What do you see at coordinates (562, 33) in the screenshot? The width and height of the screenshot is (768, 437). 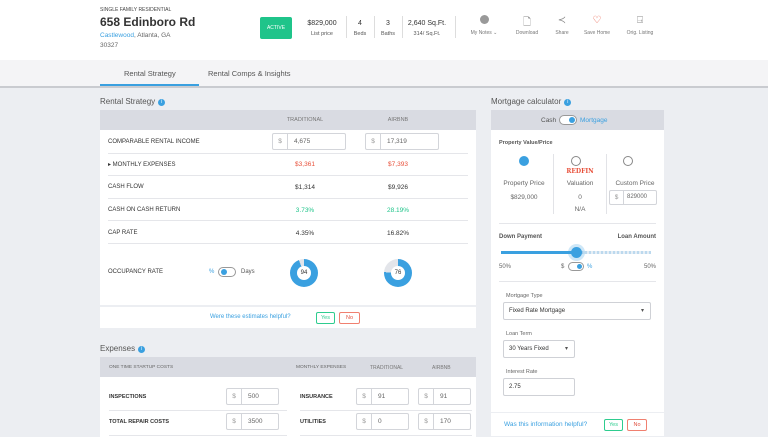 I see `share-button: Share` at bounding box center [562, 33].